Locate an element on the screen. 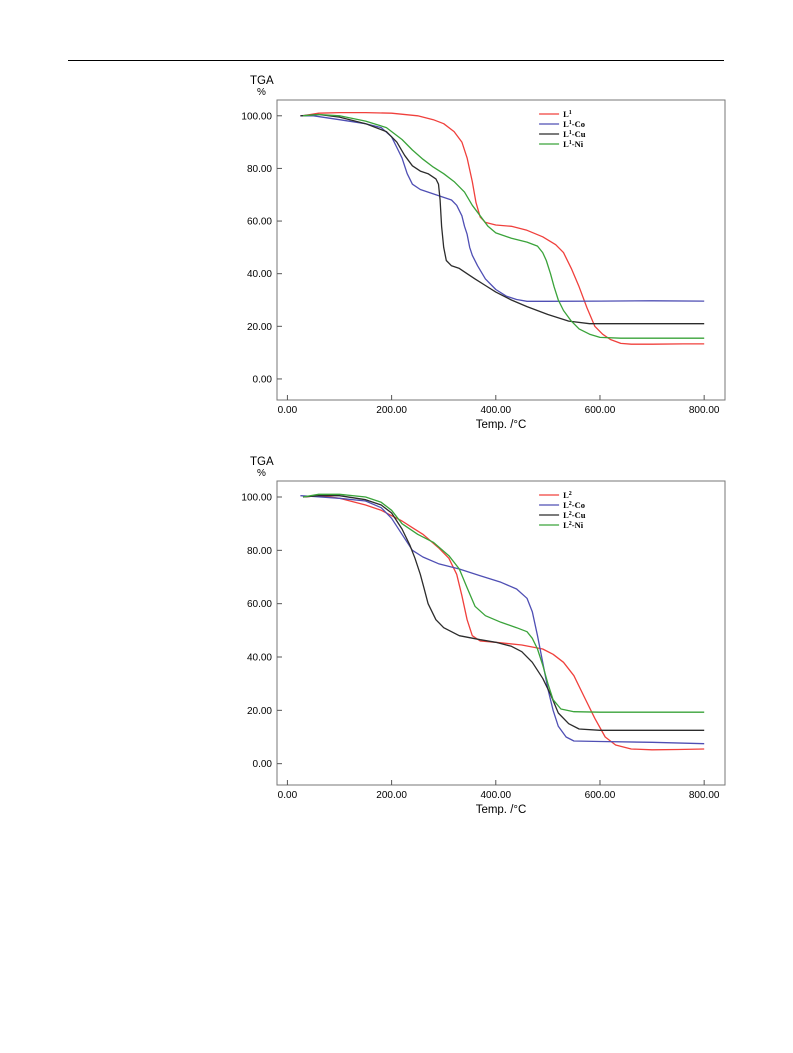  legend-entry-4: L1-Ni is located at coordinates (573, 144).